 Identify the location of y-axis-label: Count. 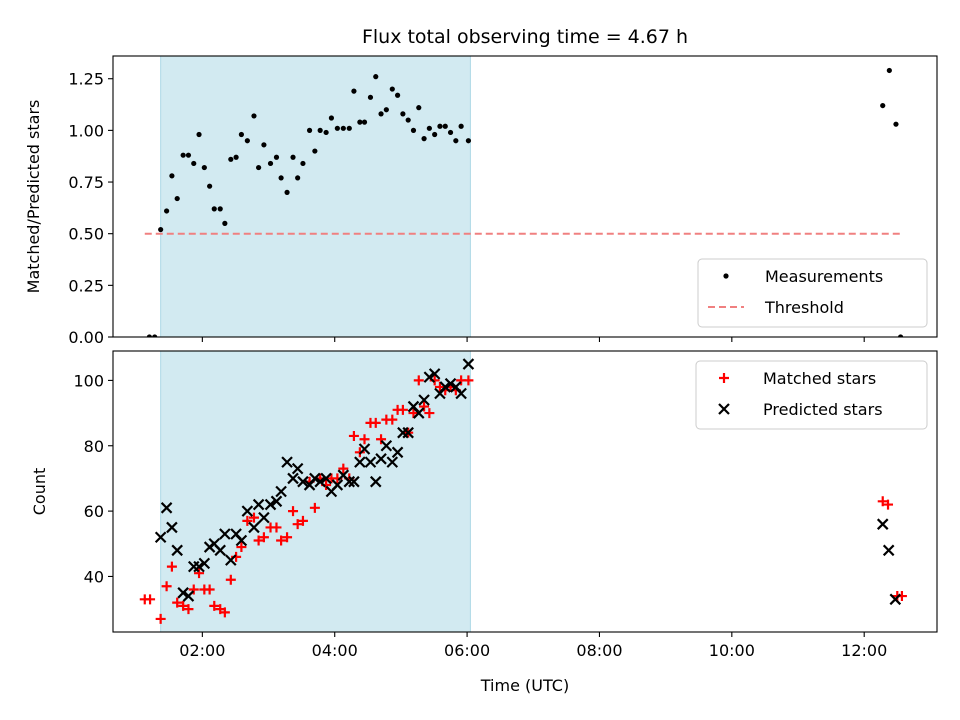
(39, 492).